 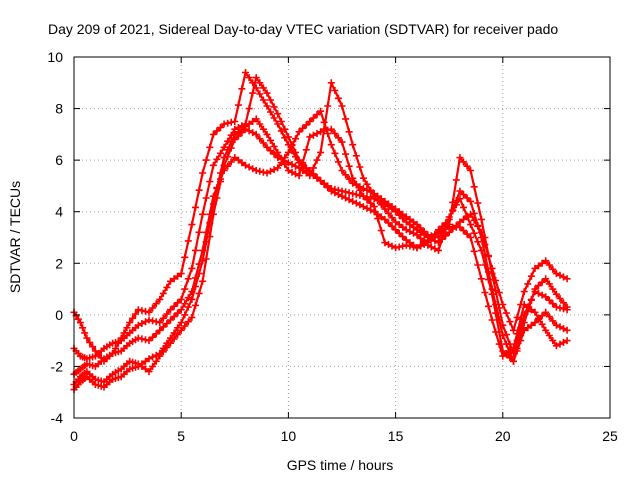 What do you see at coordinates (59, 212) in the screenshot?
I see `y-tick-label: 4` at bounding box center [59, 212].